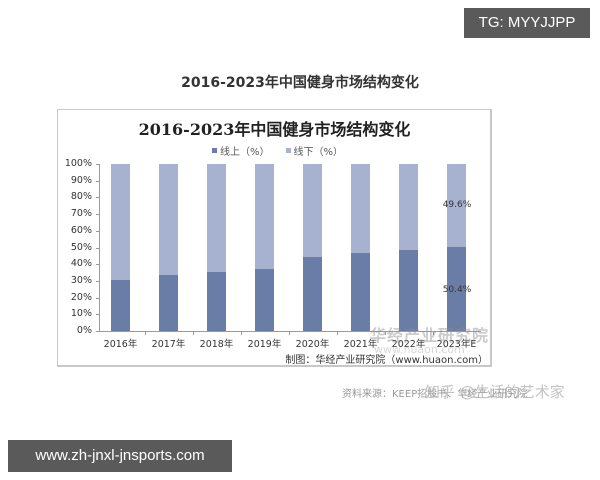 The image size is (600, 480). Describe the element at coordinates (78, 163) in the screenshot. I see `y-tick-label: 100%` at that location.